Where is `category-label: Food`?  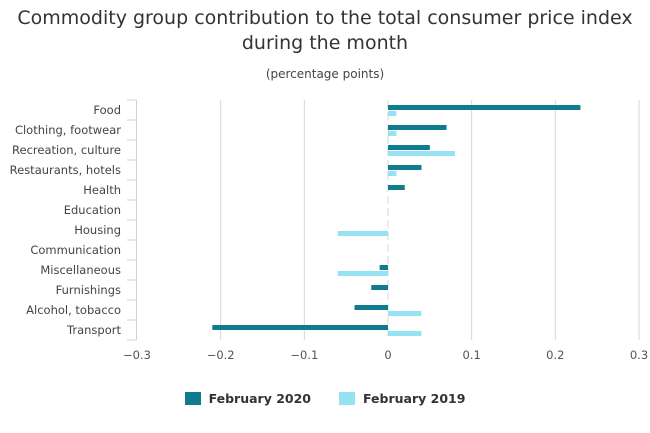
category-label: Food is located at coordinates (107, 110).